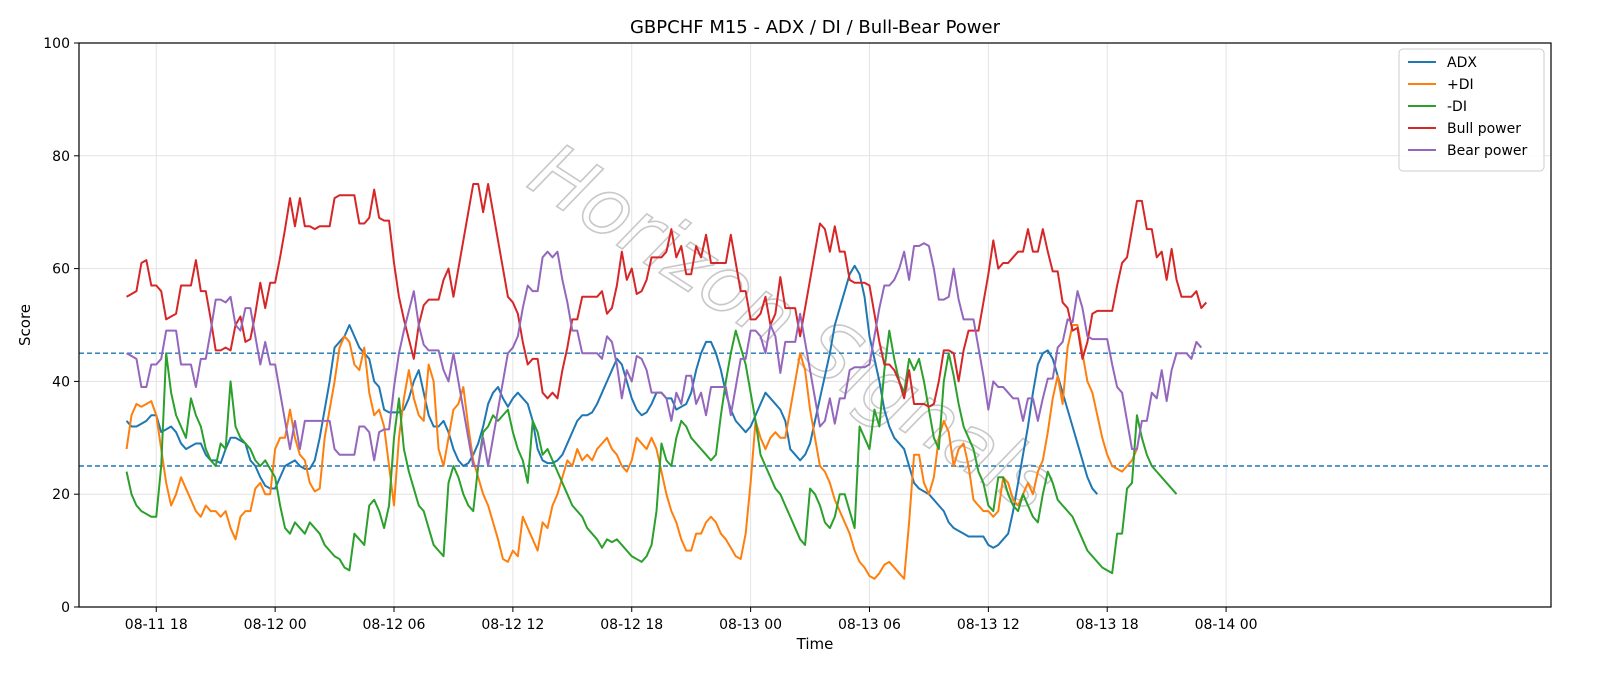 The height and width of the screenshot is (686, 1600). I want to click on y-tick-label: 20, so click(61, 495).